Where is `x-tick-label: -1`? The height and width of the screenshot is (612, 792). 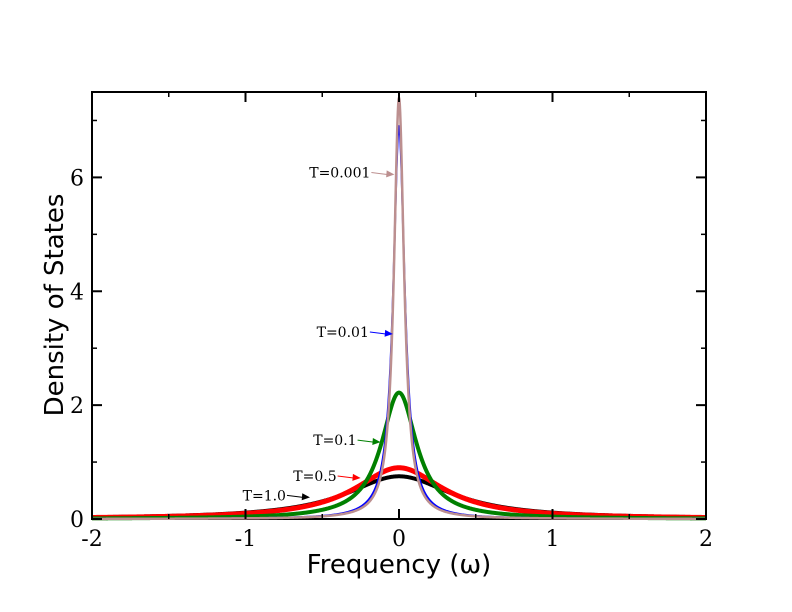
x-tick-label: -1 is located at coordinates (245, 539).